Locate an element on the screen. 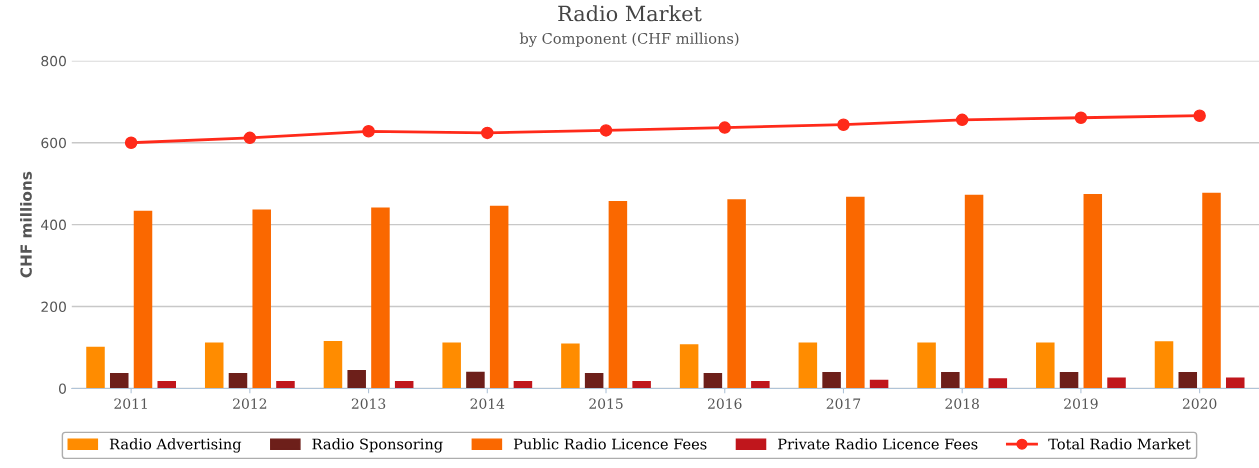 This screenshot has width=1259, height=468. legend-label: Radio Sponsoring is located at coordinates (377, 445).